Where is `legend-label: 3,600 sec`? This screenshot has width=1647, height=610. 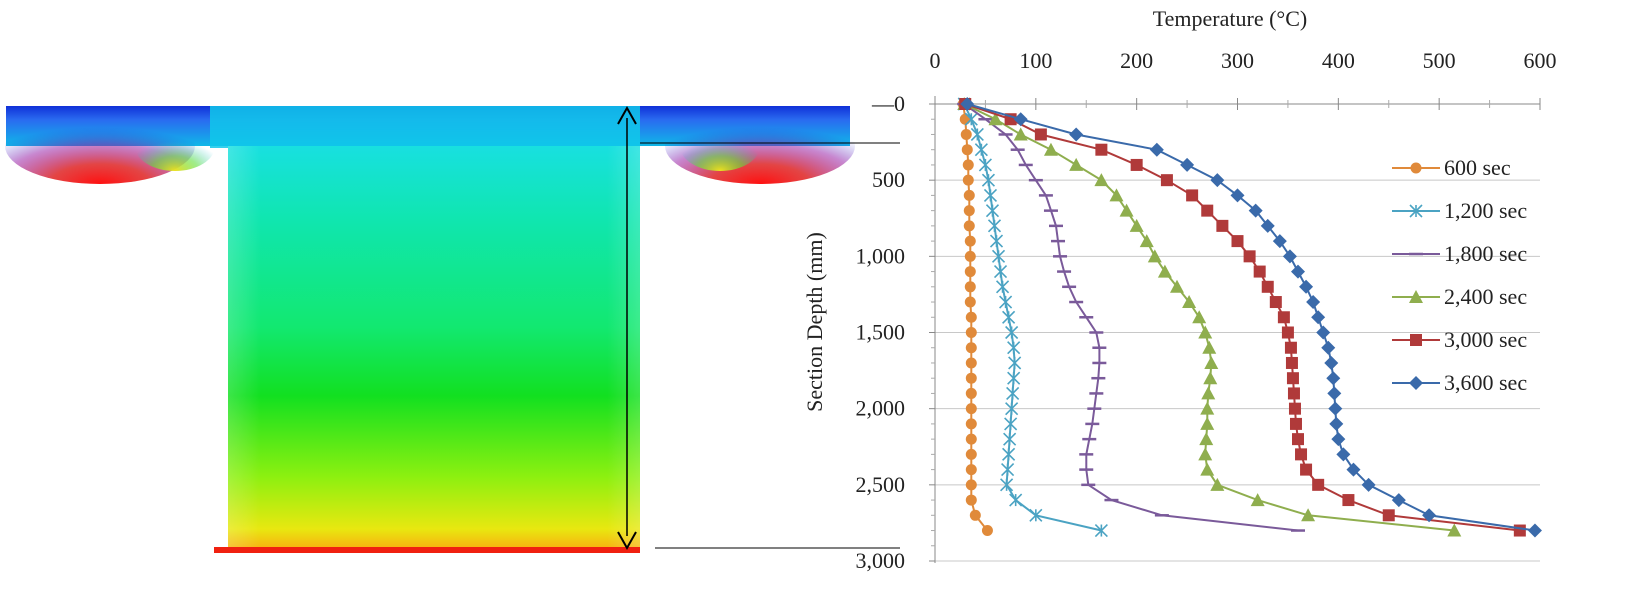
legend-label: 3,600 sec is located at coordinates (1485, 382).